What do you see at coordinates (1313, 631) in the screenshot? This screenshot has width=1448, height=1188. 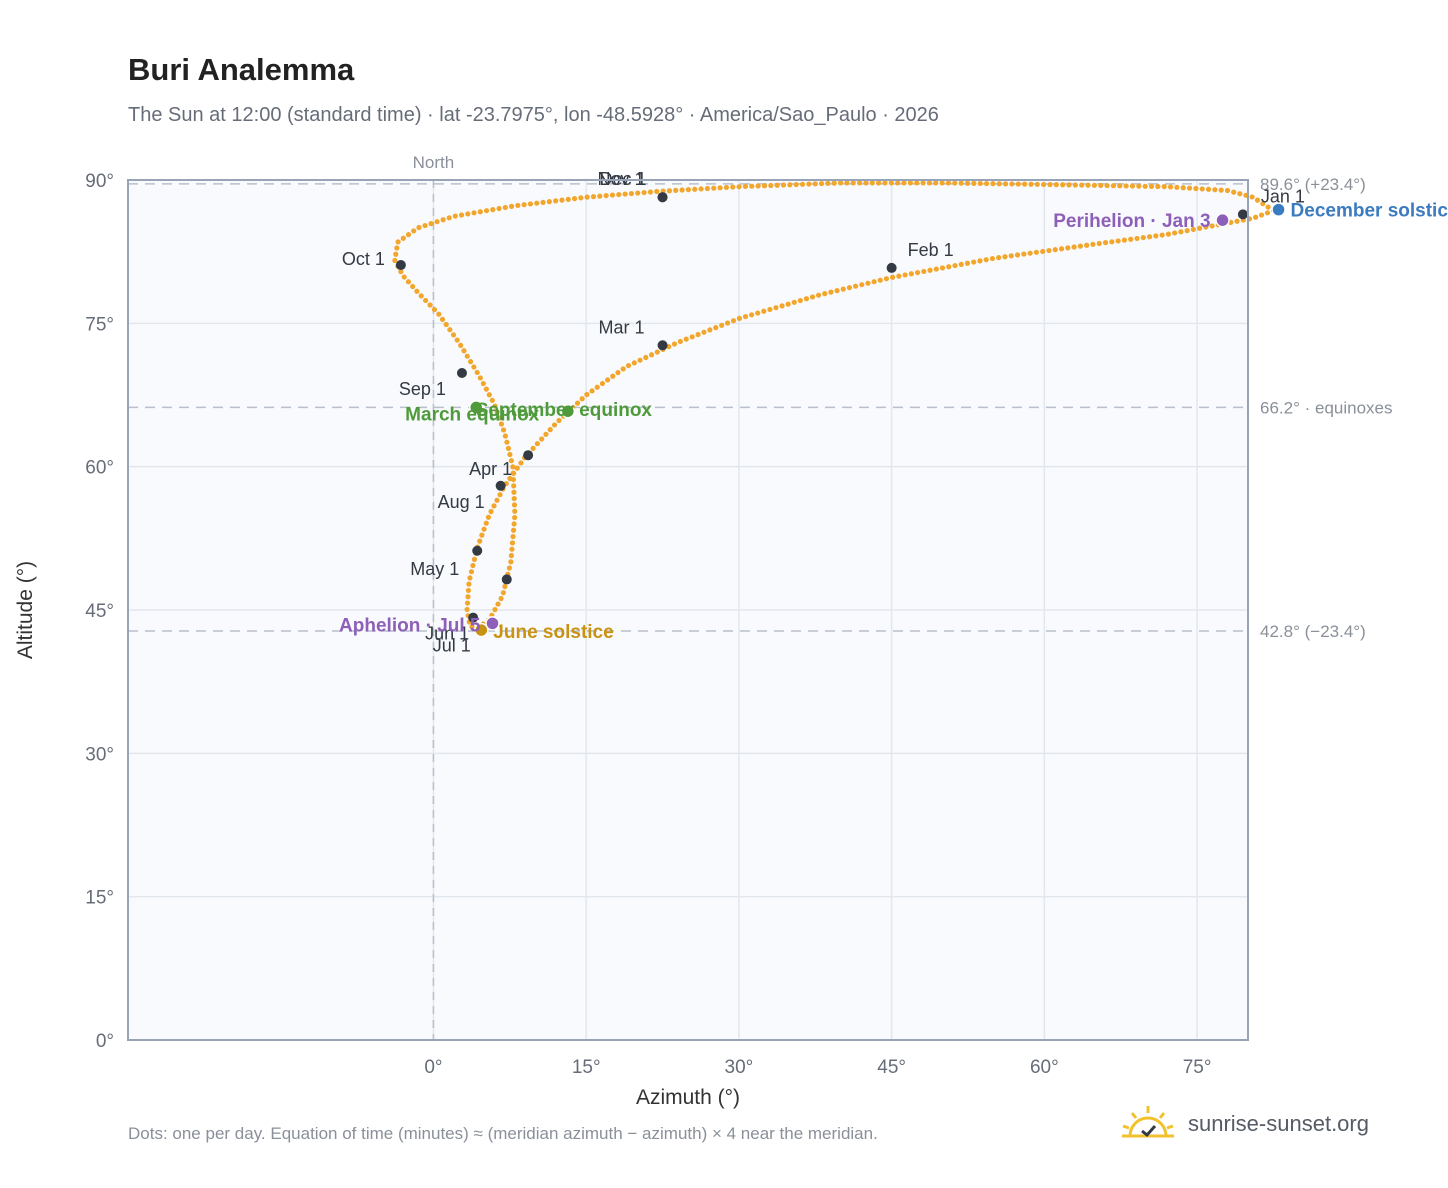 I see `reference-line-label: 42.8° (−23.4°)` at bounding box center [1313, 631].